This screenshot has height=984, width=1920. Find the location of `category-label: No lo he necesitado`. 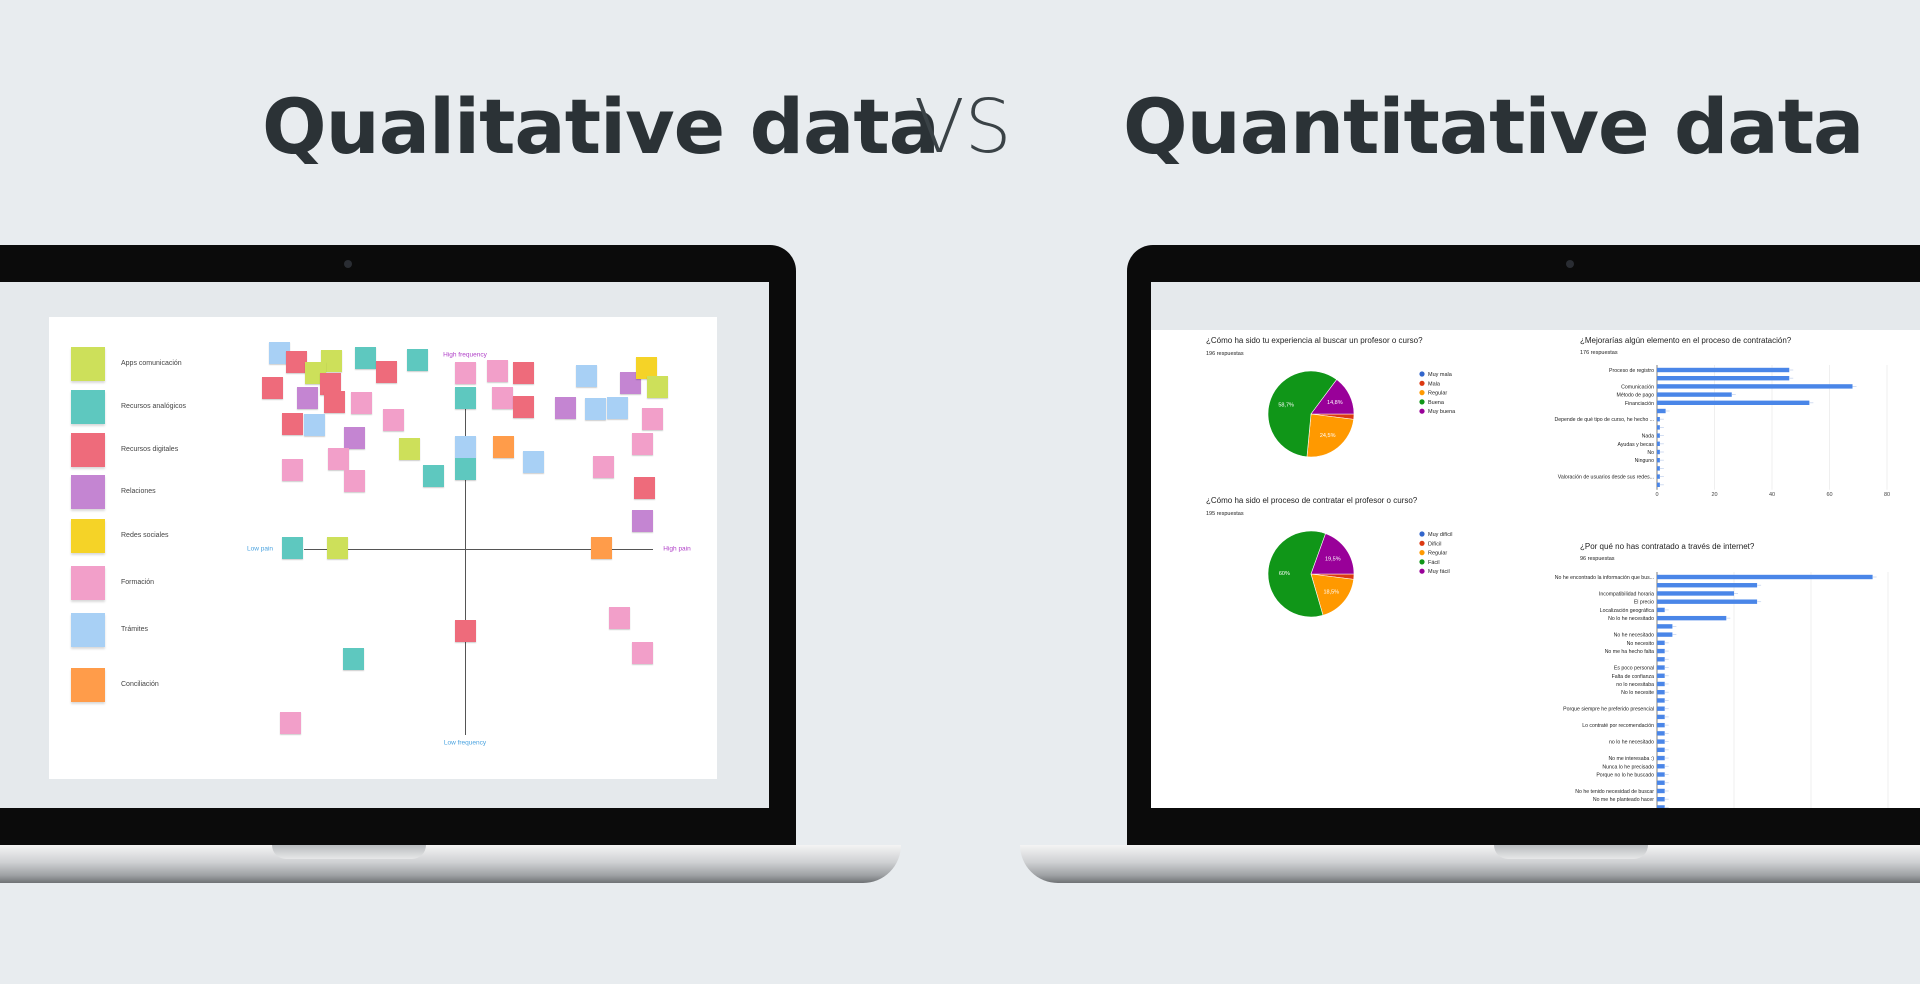

category-label: No lo he necesitado is located at coordinates (1631, 619).